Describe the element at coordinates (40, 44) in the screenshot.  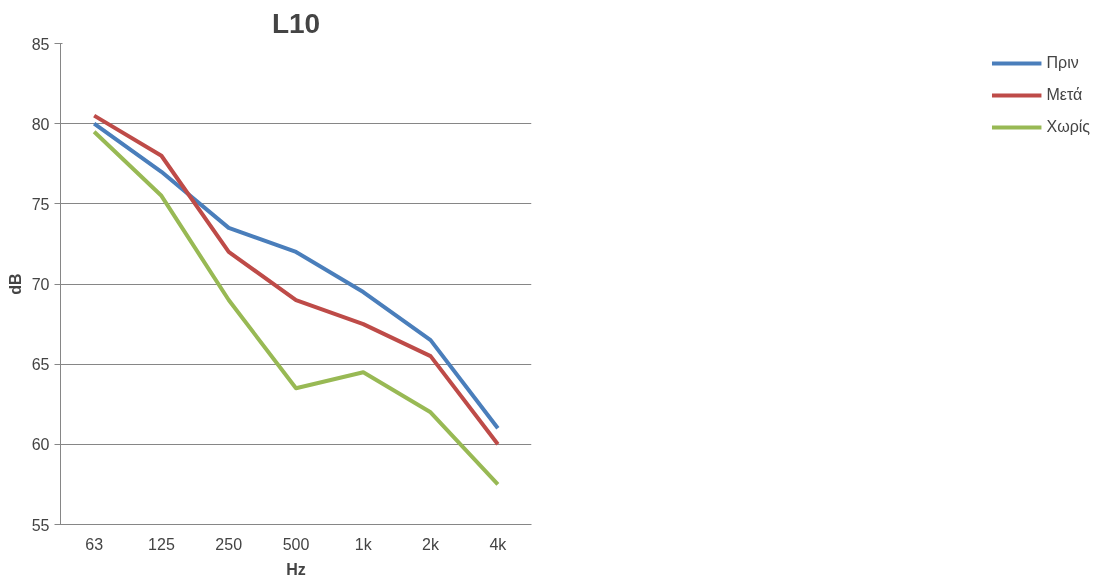
I see `y-tick-label: 85` at that location.